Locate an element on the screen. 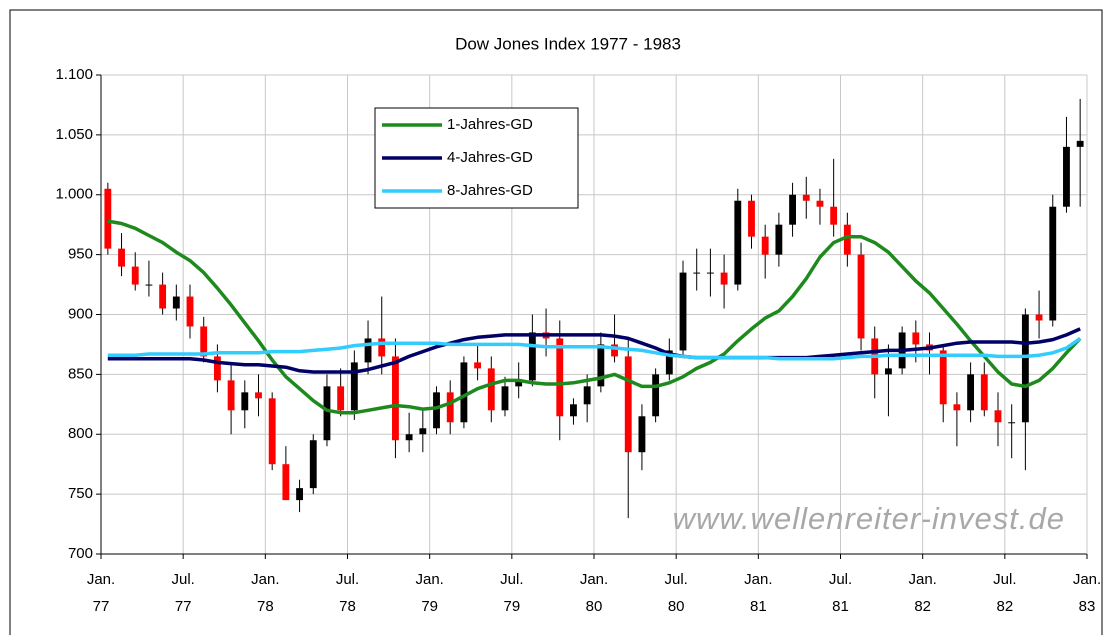  legend-label: 8-Jahres-GD is located at coordinates (490, 190).